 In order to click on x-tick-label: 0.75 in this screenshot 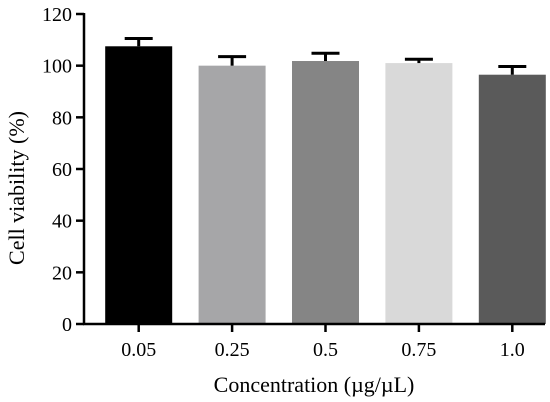, I will do `click(418, 350)`.